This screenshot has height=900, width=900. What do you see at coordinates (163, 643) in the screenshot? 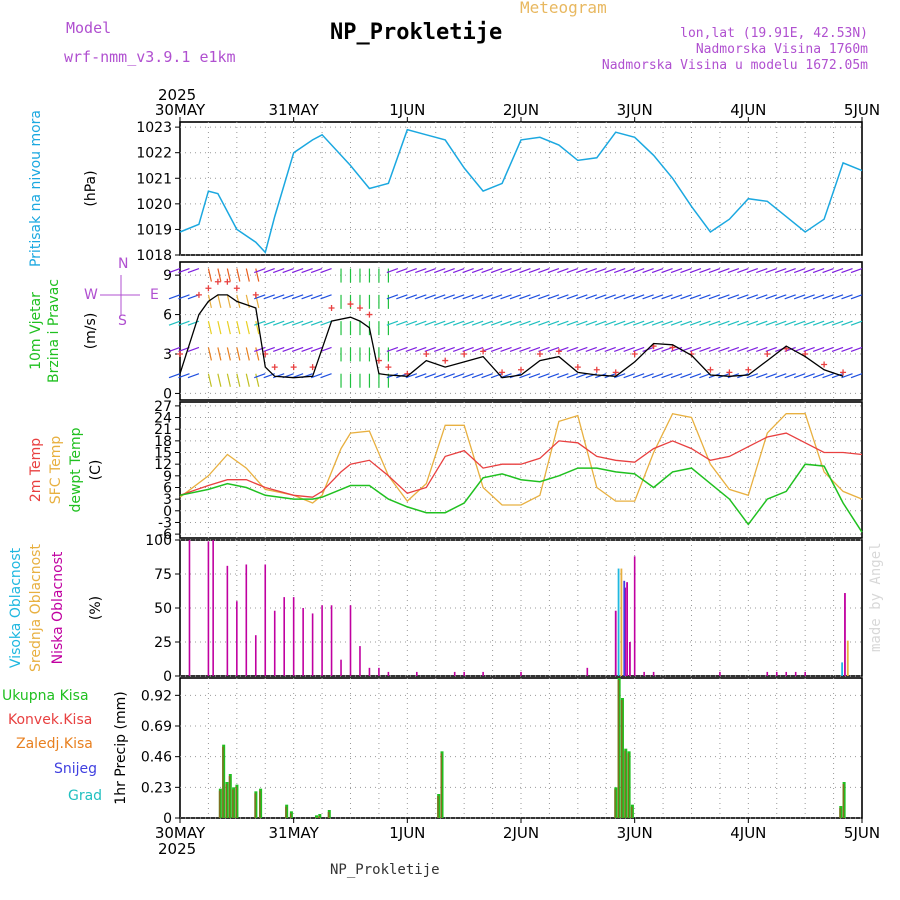
I see `y-tick-label: 25` at bounding box center [163, 643].